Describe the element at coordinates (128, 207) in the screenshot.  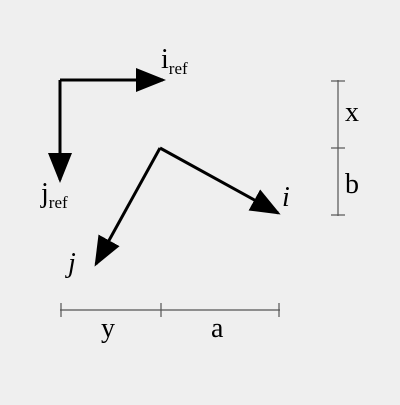
I see `j-arrow` at that location.